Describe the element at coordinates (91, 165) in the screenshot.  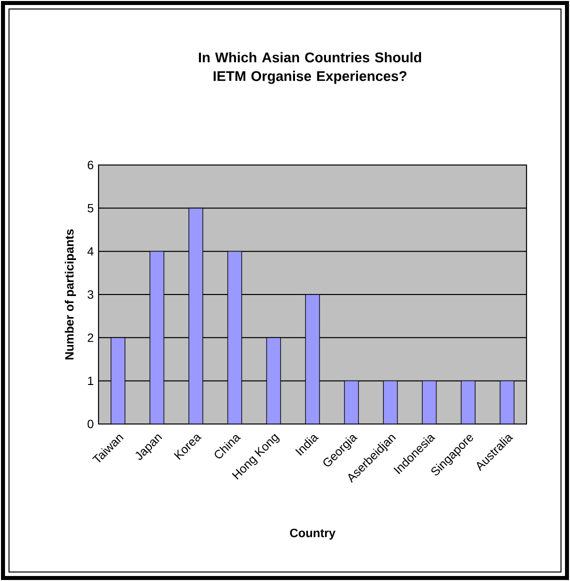
I see `y-tick-label: 6` at that location.